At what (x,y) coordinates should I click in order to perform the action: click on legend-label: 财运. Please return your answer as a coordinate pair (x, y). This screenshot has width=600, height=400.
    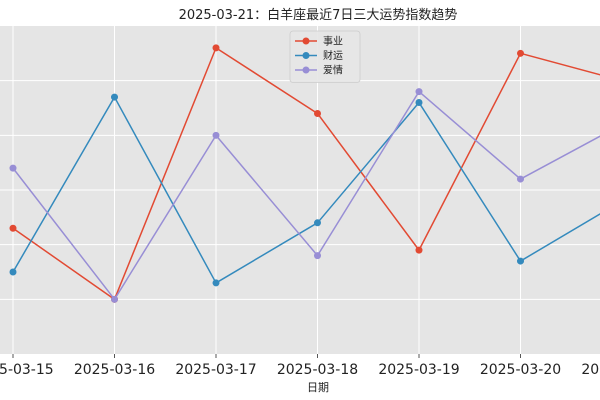
    Looking at the image, I should click on (333, 55).